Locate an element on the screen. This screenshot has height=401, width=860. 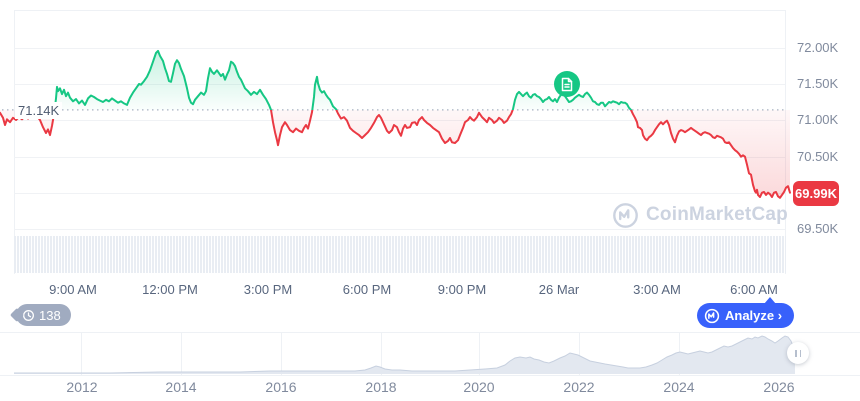
x-axis-tick: 9:00 PM is located at coordinates (462, 289).